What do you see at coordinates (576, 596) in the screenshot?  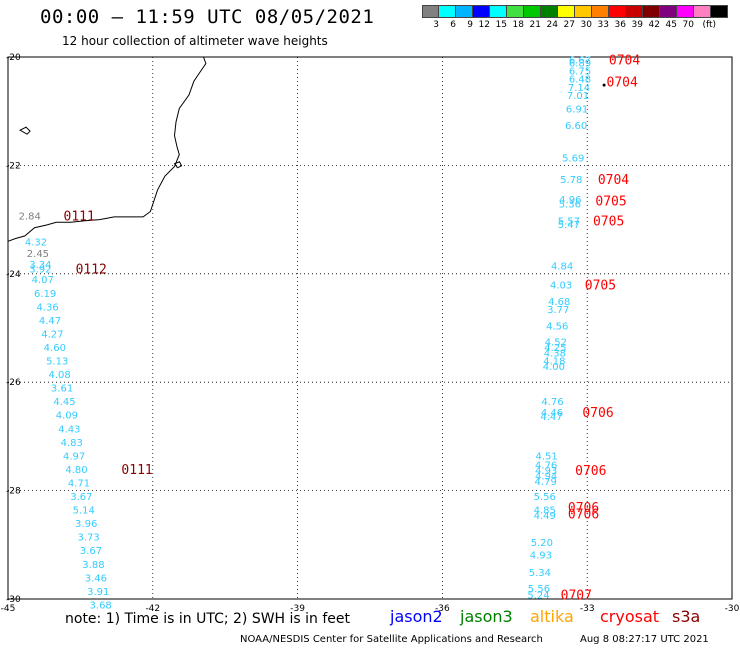 I see `east-track-time-label: 0707` at bounding box center [576, 596].